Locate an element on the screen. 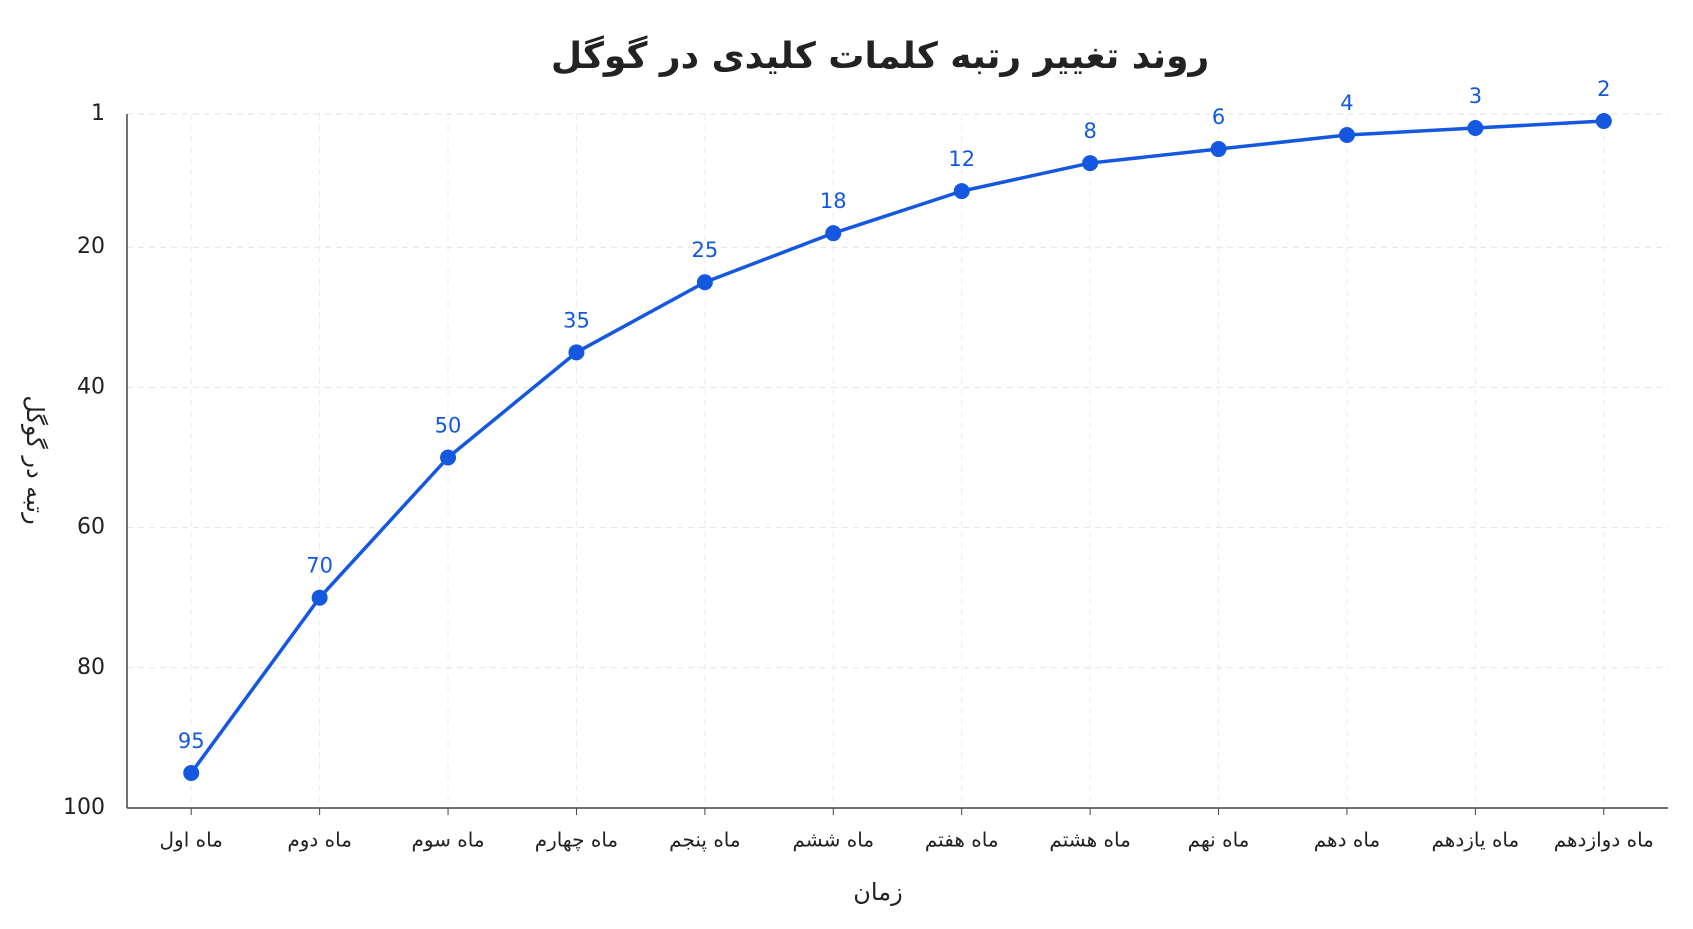 The width and height of the screenshot is (1693, 929). x-tick-label: ماه نهم is located at coordinates (1219, 840).